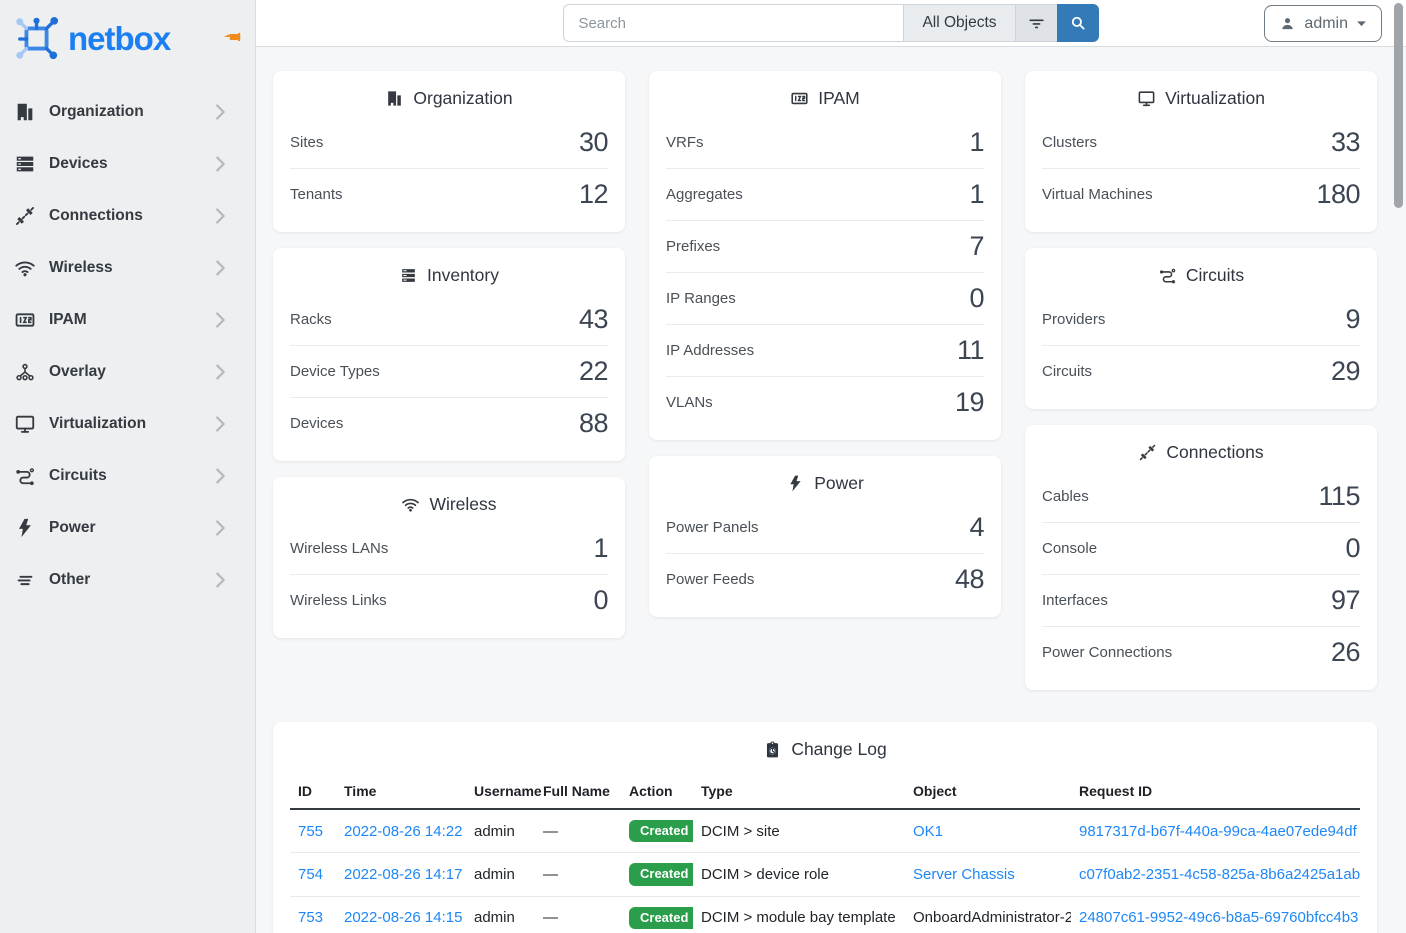 The height and width of the screenshot is (933, 1406). Describe the element at coordinates (449, 423) in the screenshot. I see `stat-row: Devices 88` at that location.